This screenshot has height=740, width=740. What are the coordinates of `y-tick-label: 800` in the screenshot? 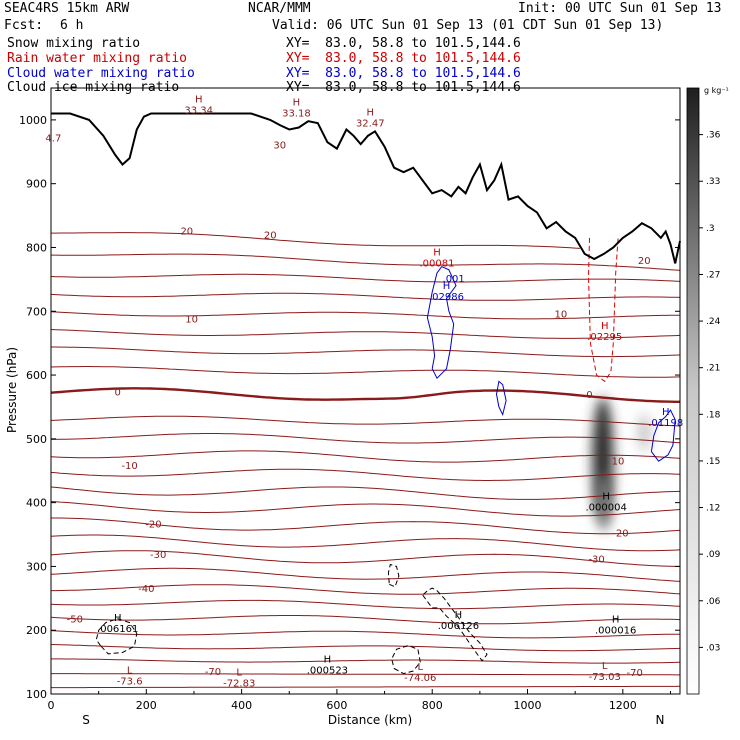 It's located at (36, 247).